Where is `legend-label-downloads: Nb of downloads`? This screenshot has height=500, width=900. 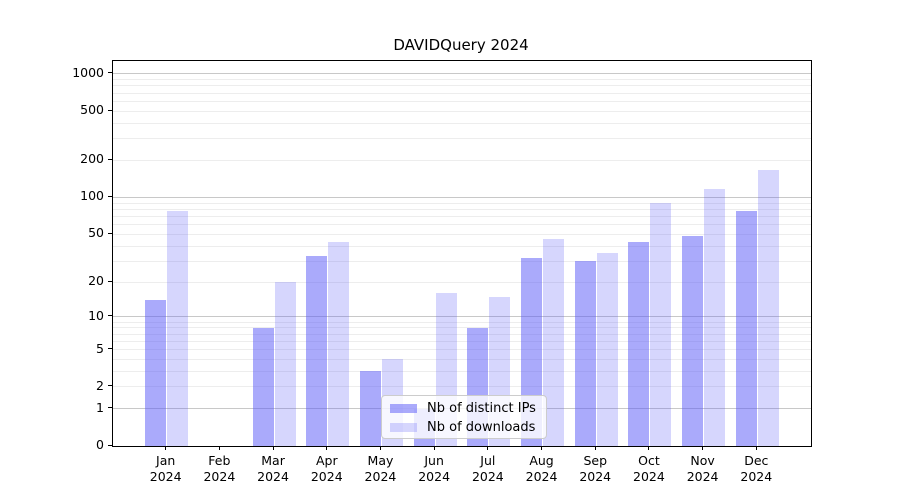 legend-label-downloads: Nb of downloads is located at coordinates (481, 427).